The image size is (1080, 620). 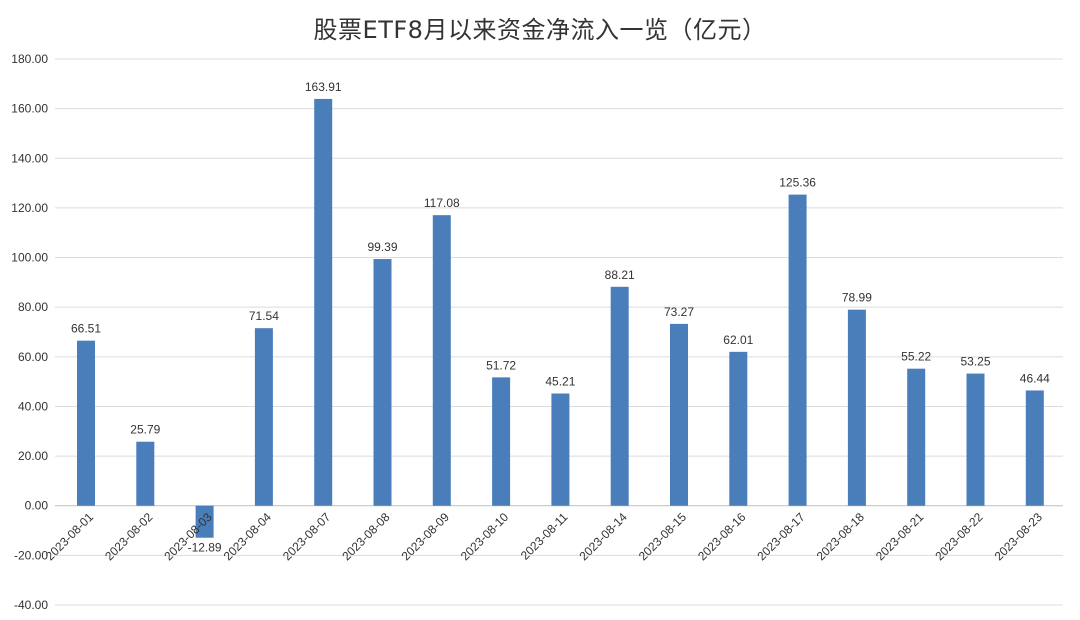 What do you see at coordinates (33, 307) in the screenshot?
I see `y-tick-label: 80.00` at bounding box center [33, 307].